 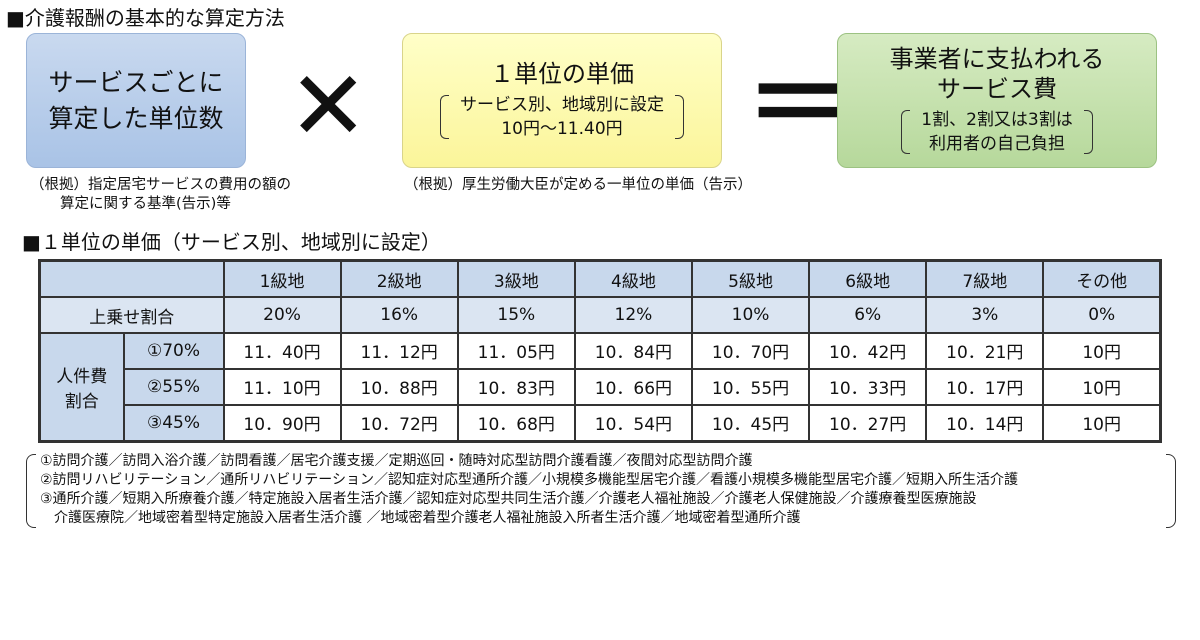 What do you see at coordinates (985, 386) in the screenshot?
I see `price-cell: 10．17円` at bounding box center [985, 386].